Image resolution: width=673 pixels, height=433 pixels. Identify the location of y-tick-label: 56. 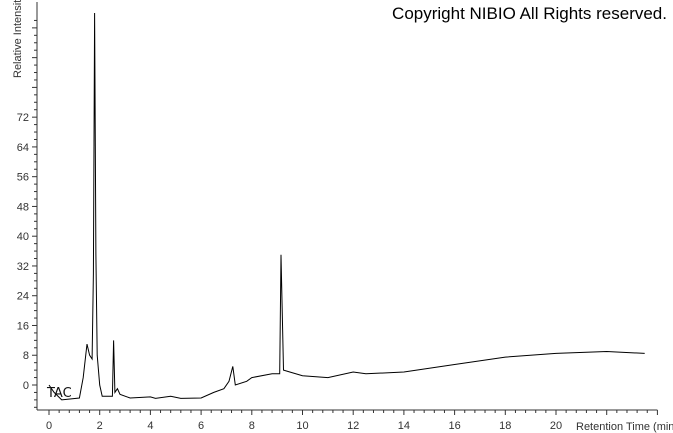
(23, 178).